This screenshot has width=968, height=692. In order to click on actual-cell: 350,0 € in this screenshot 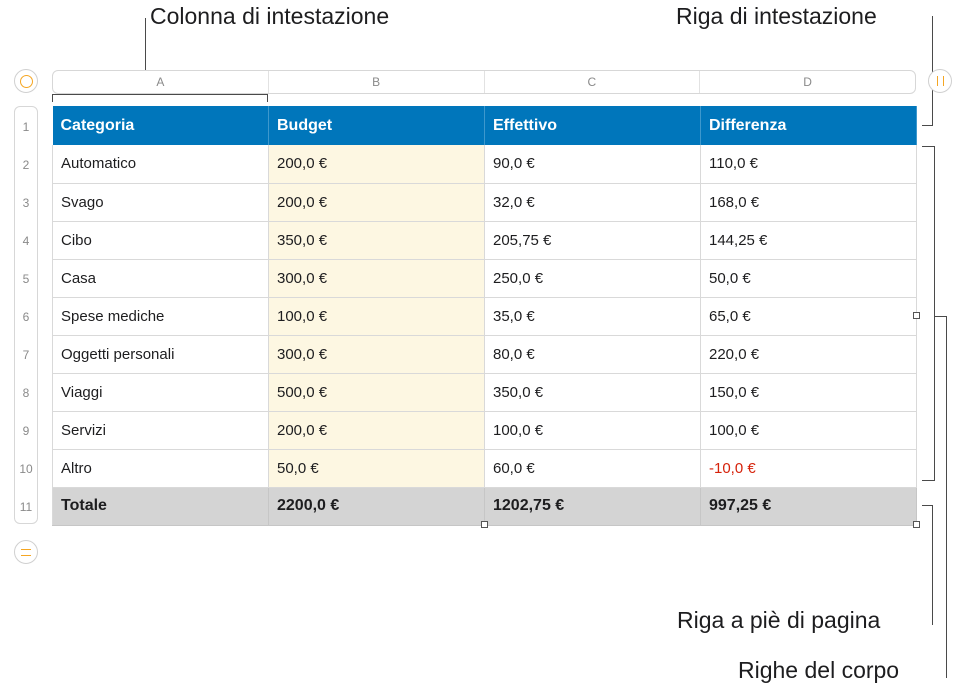, I will do `click(592, 392)`.